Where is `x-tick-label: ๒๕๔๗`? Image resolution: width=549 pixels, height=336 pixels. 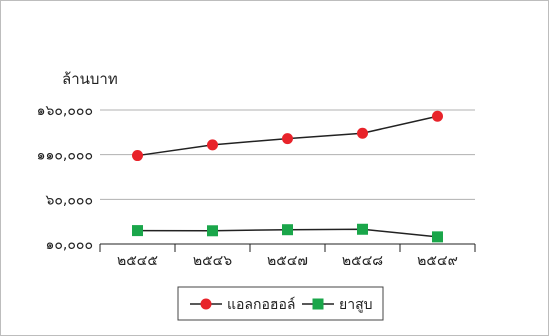
x-tick-label: ๒๕๔๗ is located at coordinates (287, 261).